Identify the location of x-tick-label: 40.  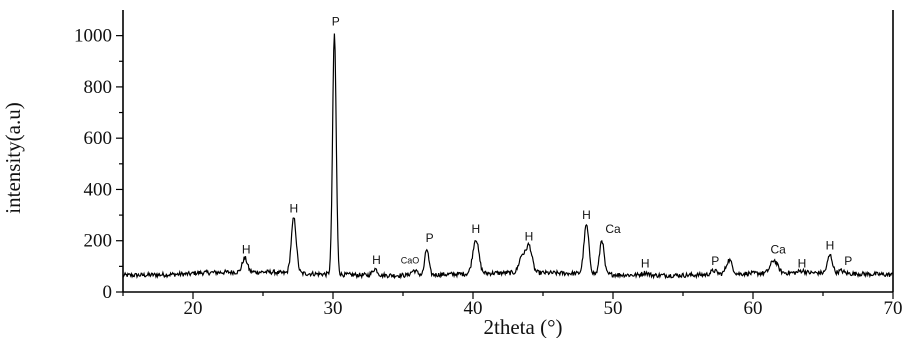
(473, 308).